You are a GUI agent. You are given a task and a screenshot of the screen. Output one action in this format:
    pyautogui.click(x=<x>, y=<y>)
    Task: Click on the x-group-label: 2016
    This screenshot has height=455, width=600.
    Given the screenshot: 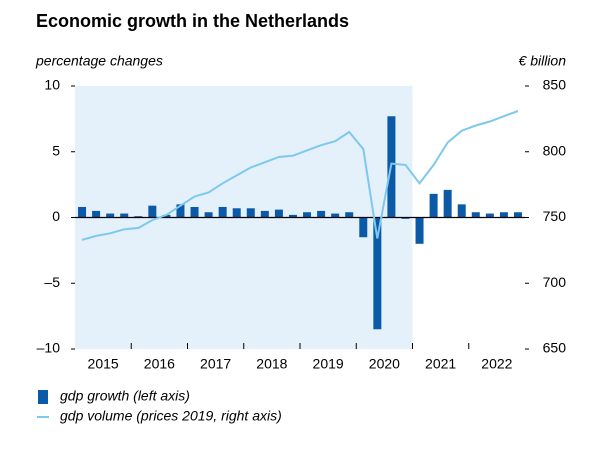 What is the action you would take?
    pyautogui.click(x=159, y=364)
    